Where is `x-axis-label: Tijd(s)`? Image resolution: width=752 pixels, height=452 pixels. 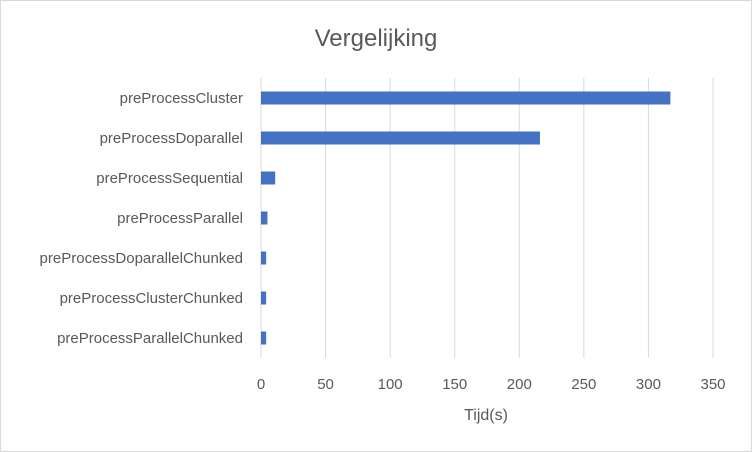 x-axis-label: Tijd(s) is located at coordinates (486, 415).